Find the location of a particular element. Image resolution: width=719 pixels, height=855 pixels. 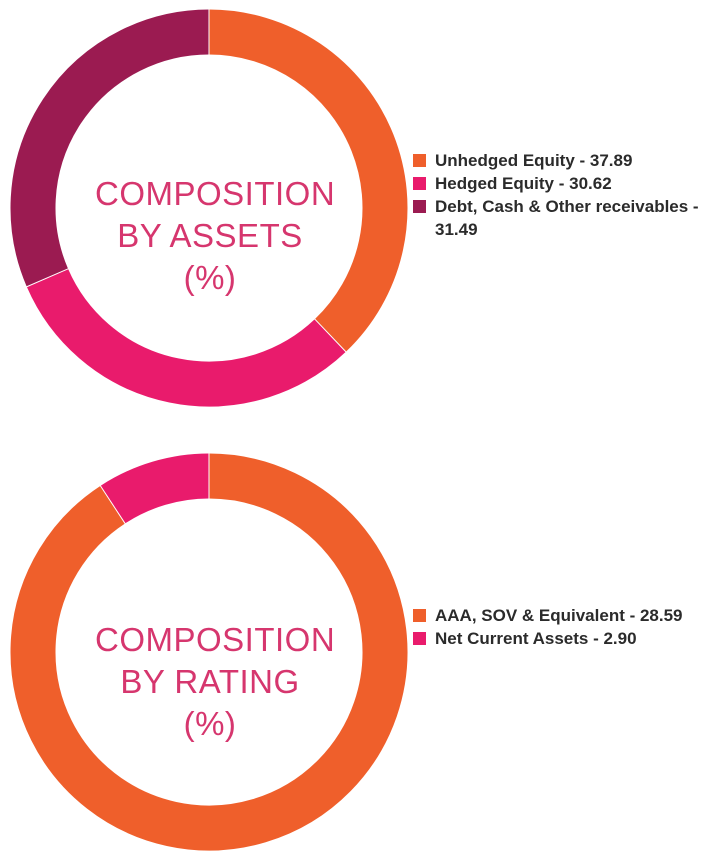

legend-label: Unhedged Equity - 37.89 is located at coordinates (534, 160).